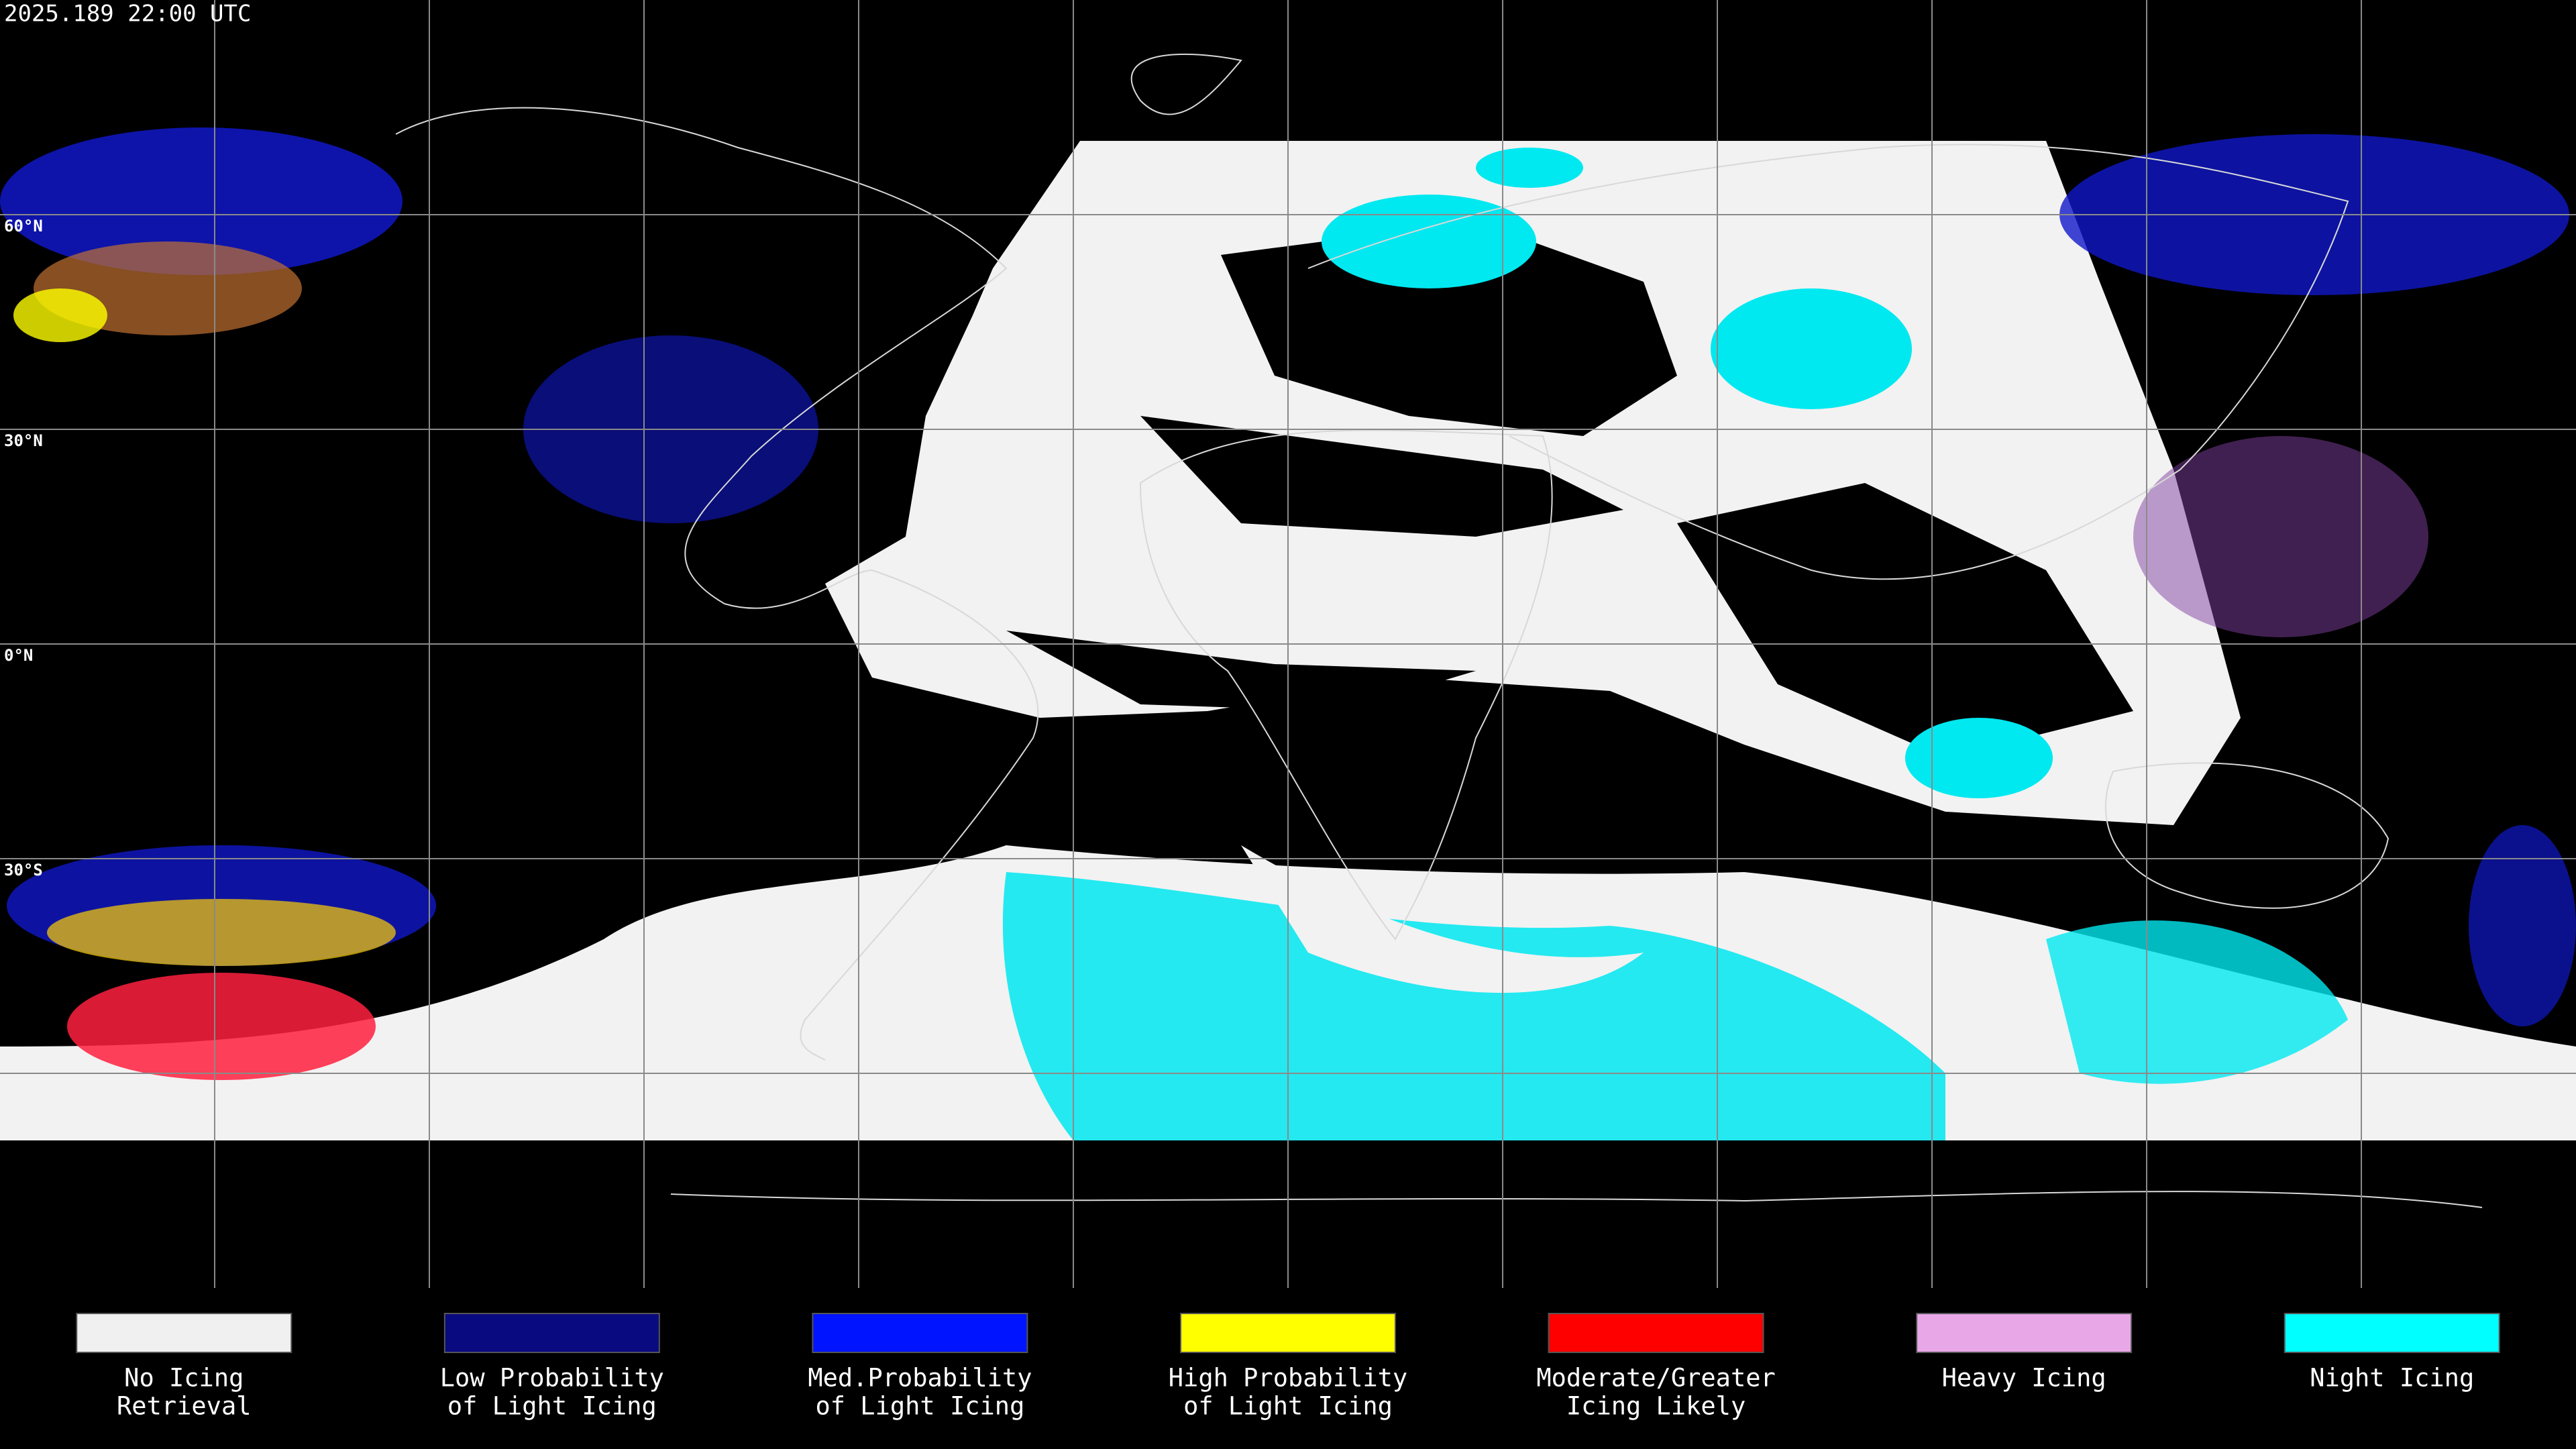 This screenshot has width=2576, height=1449. What do you see at coordinates (23, 548) in the screenshot?
I see `latitude-labels: 60°N 30°N 0°N 30°S` at bounding box center [23, 548].